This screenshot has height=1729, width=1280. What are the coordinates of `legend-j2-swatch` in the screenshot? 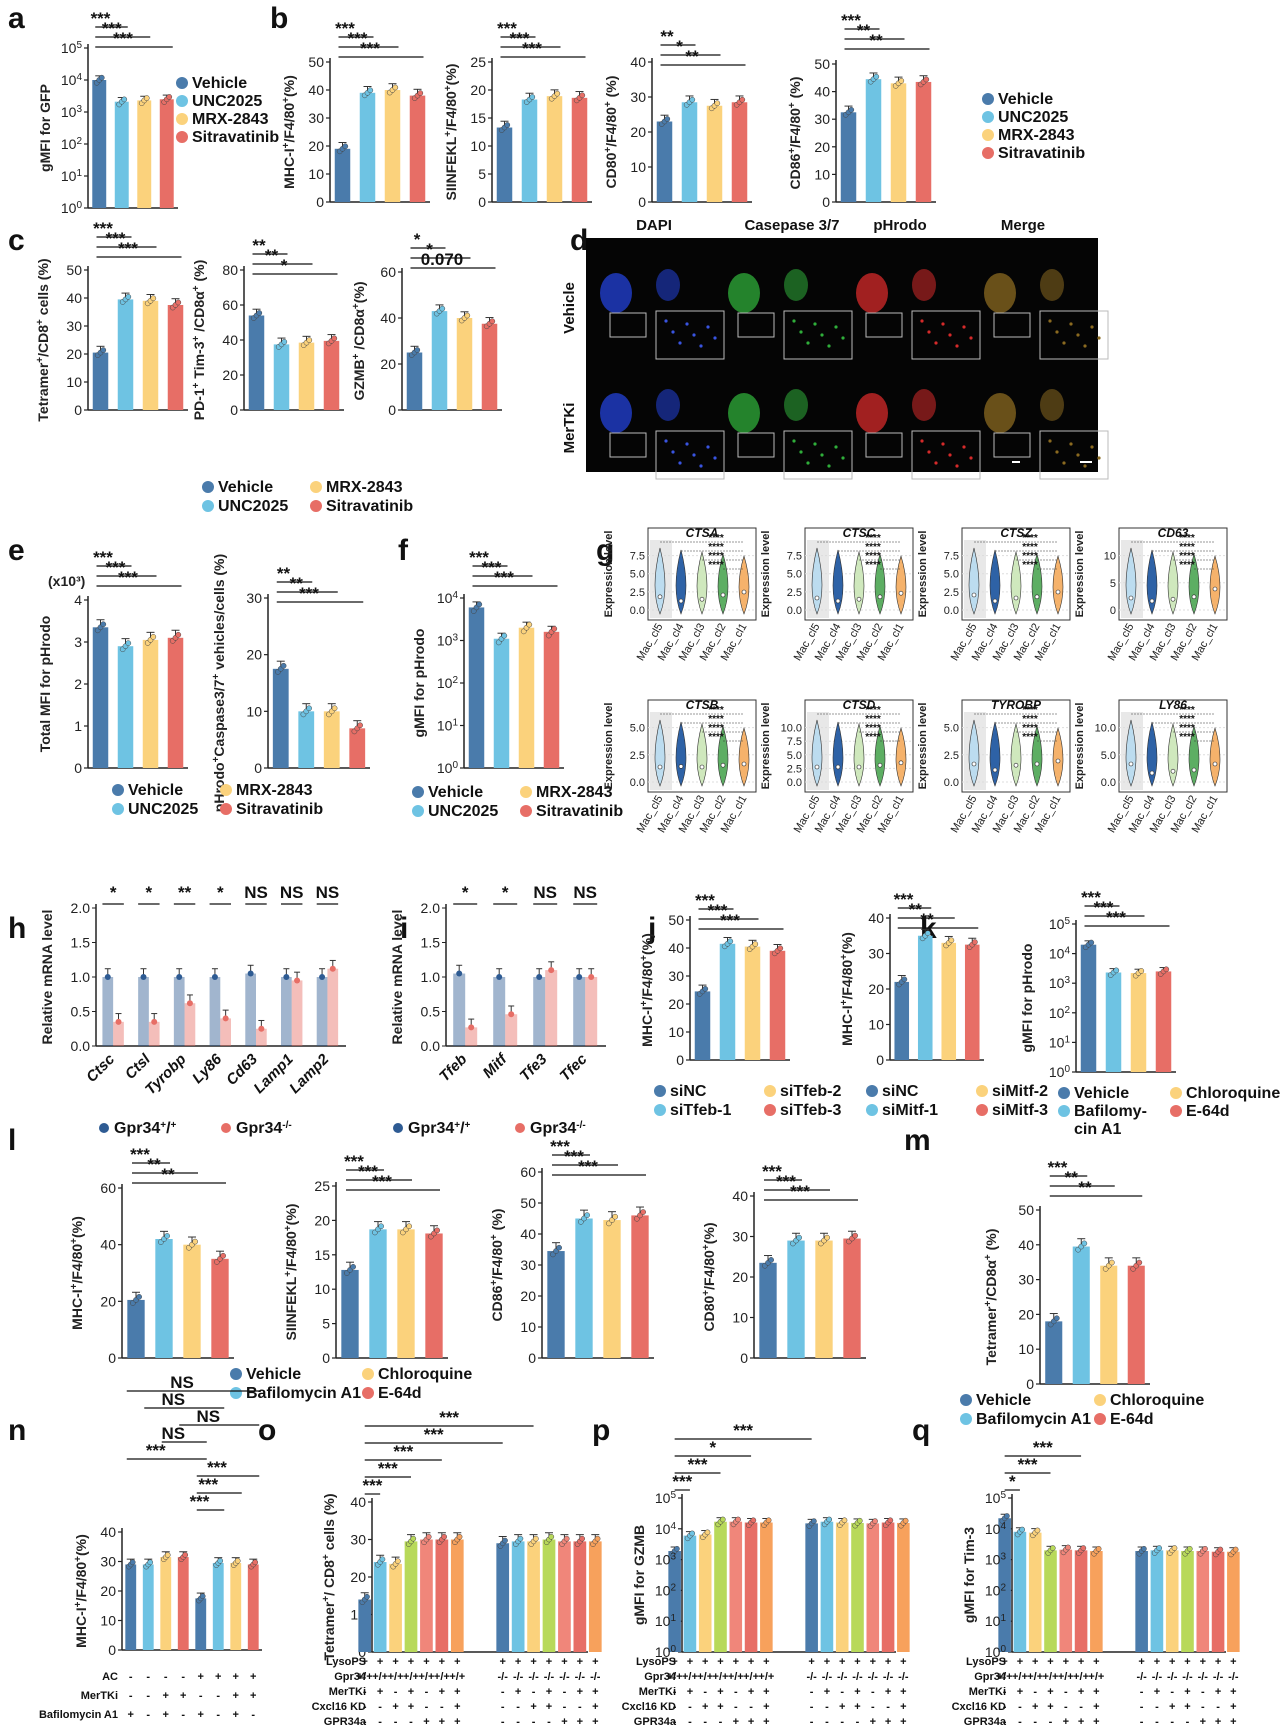 It's located at (982, 1091).